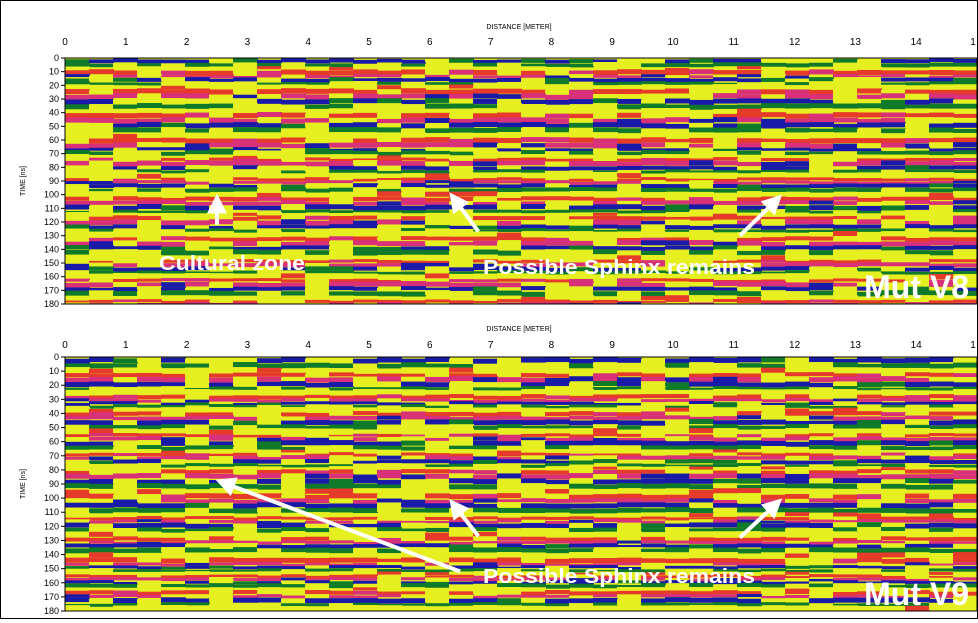 The width and height of the screenshot is (978, 623). What do you see at coordinates (51, 583) in the screenshot?
I see `y-tick-label: 160` at bounding box center [51, 583].